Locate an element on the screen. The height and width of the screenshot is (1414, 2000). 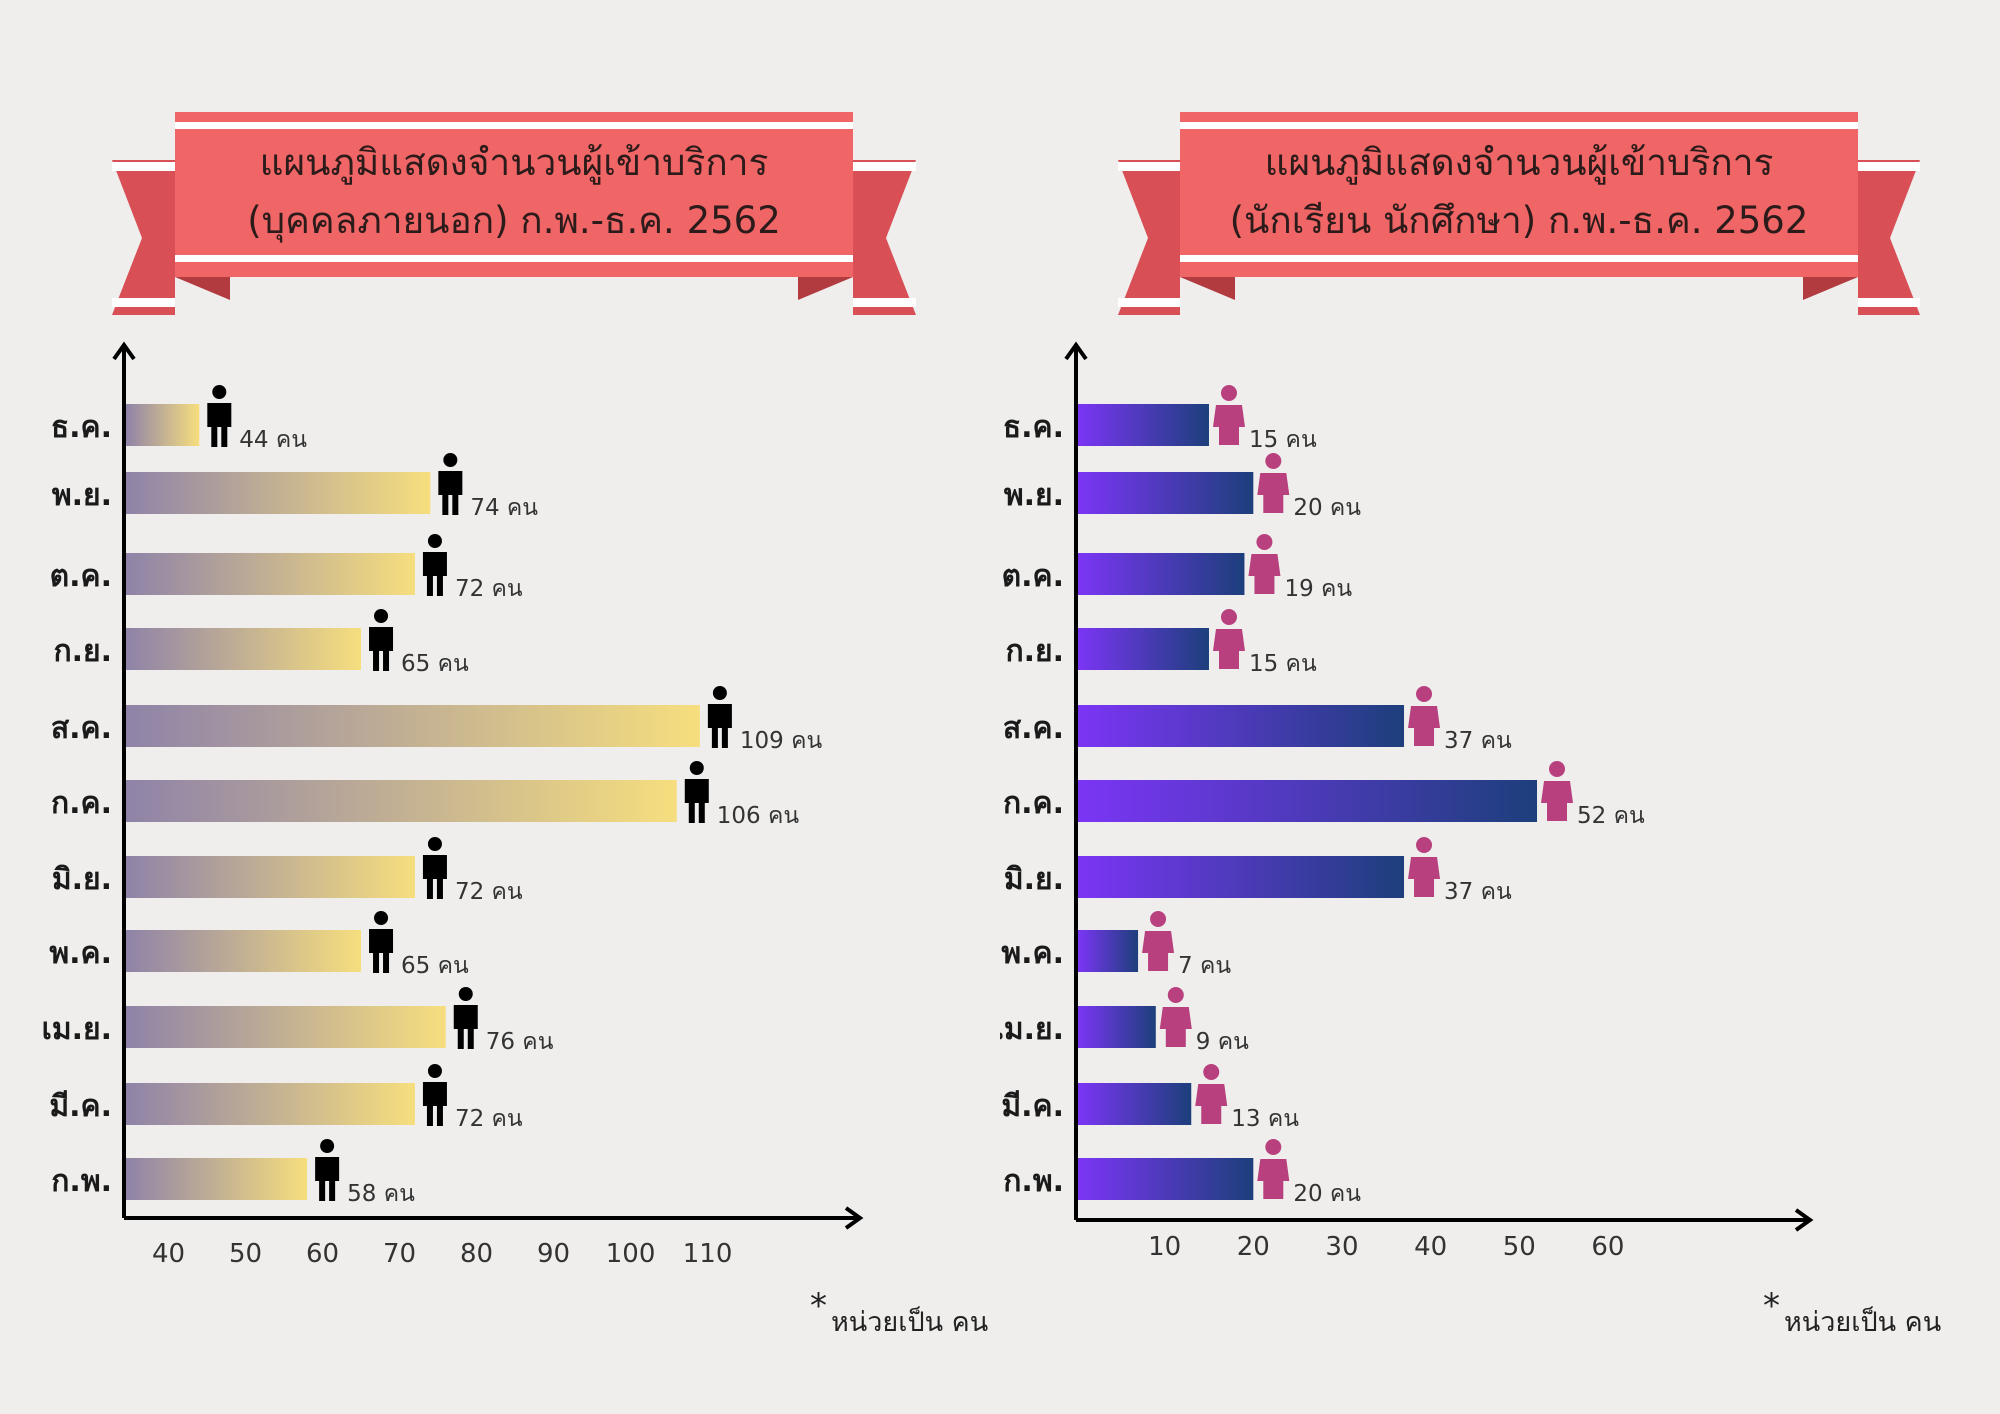
bar-row: มิ.ย. 37 คน is located at coordinates (1258, 871).